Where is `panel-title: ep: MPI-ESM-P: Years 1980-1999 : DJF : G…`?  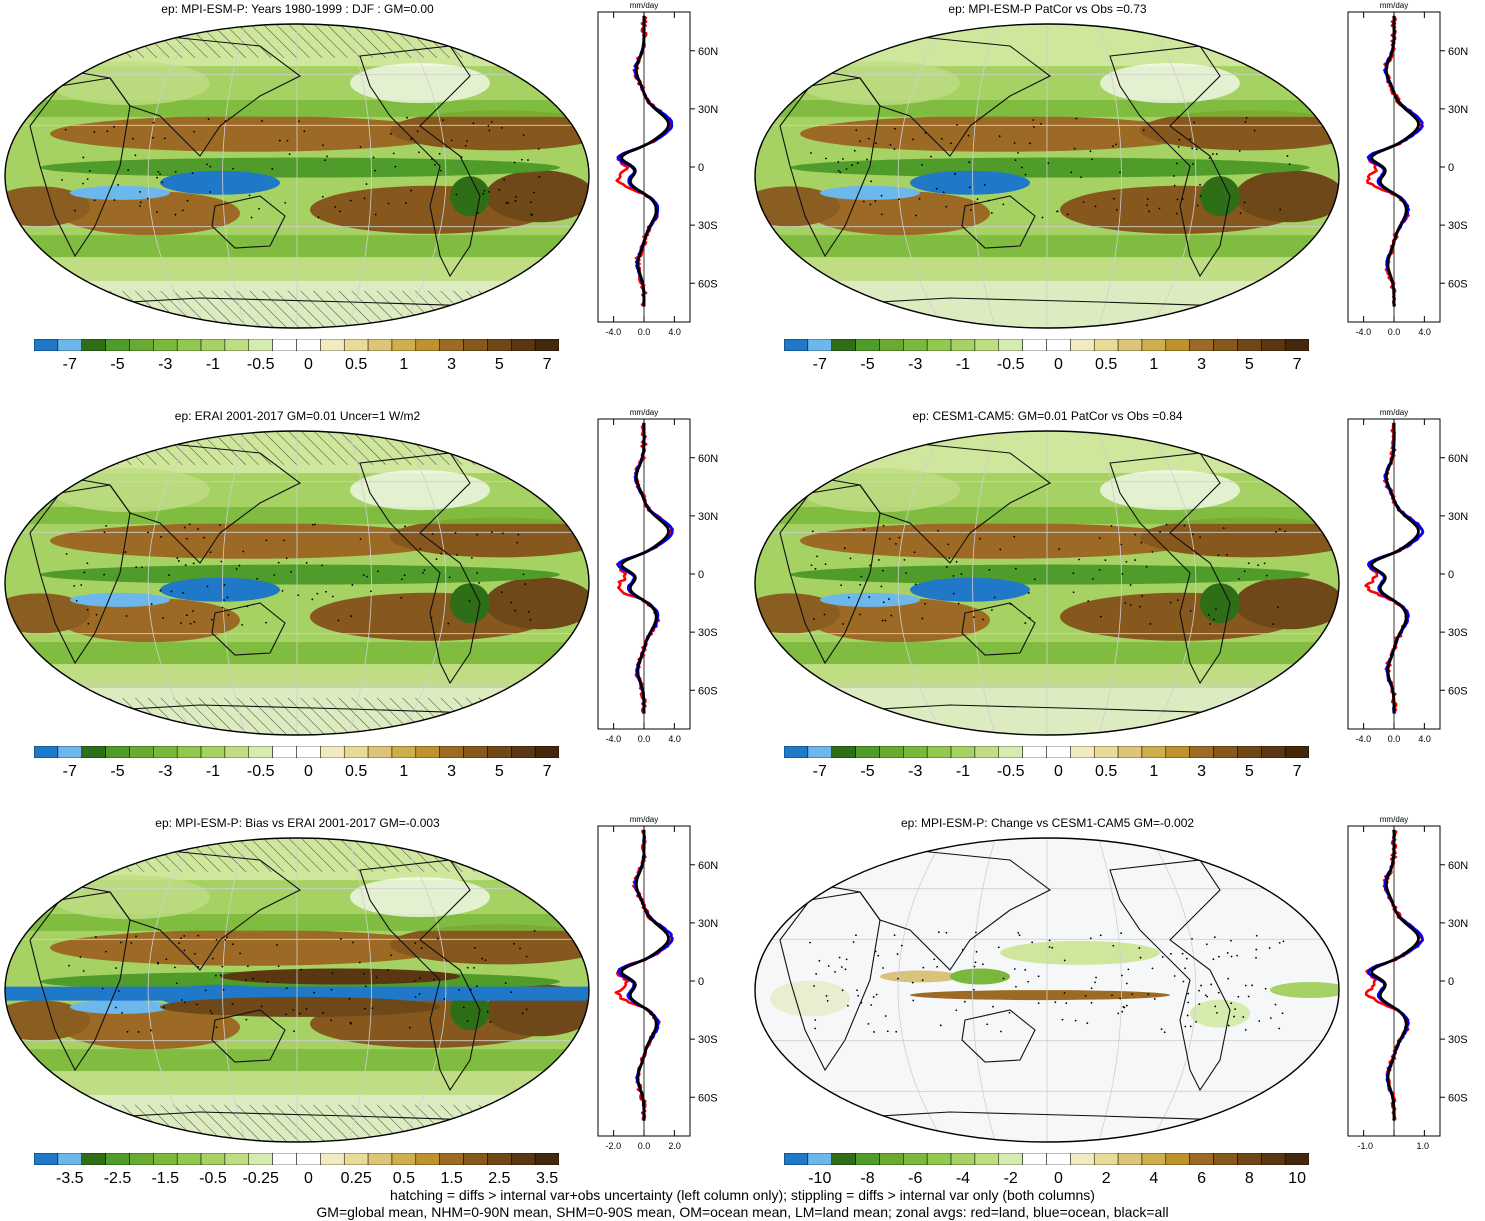 panel-title: ep: MPI-ESM-P: Years 1980-1999 : DJF : G… is located at coordinates (297, 9).